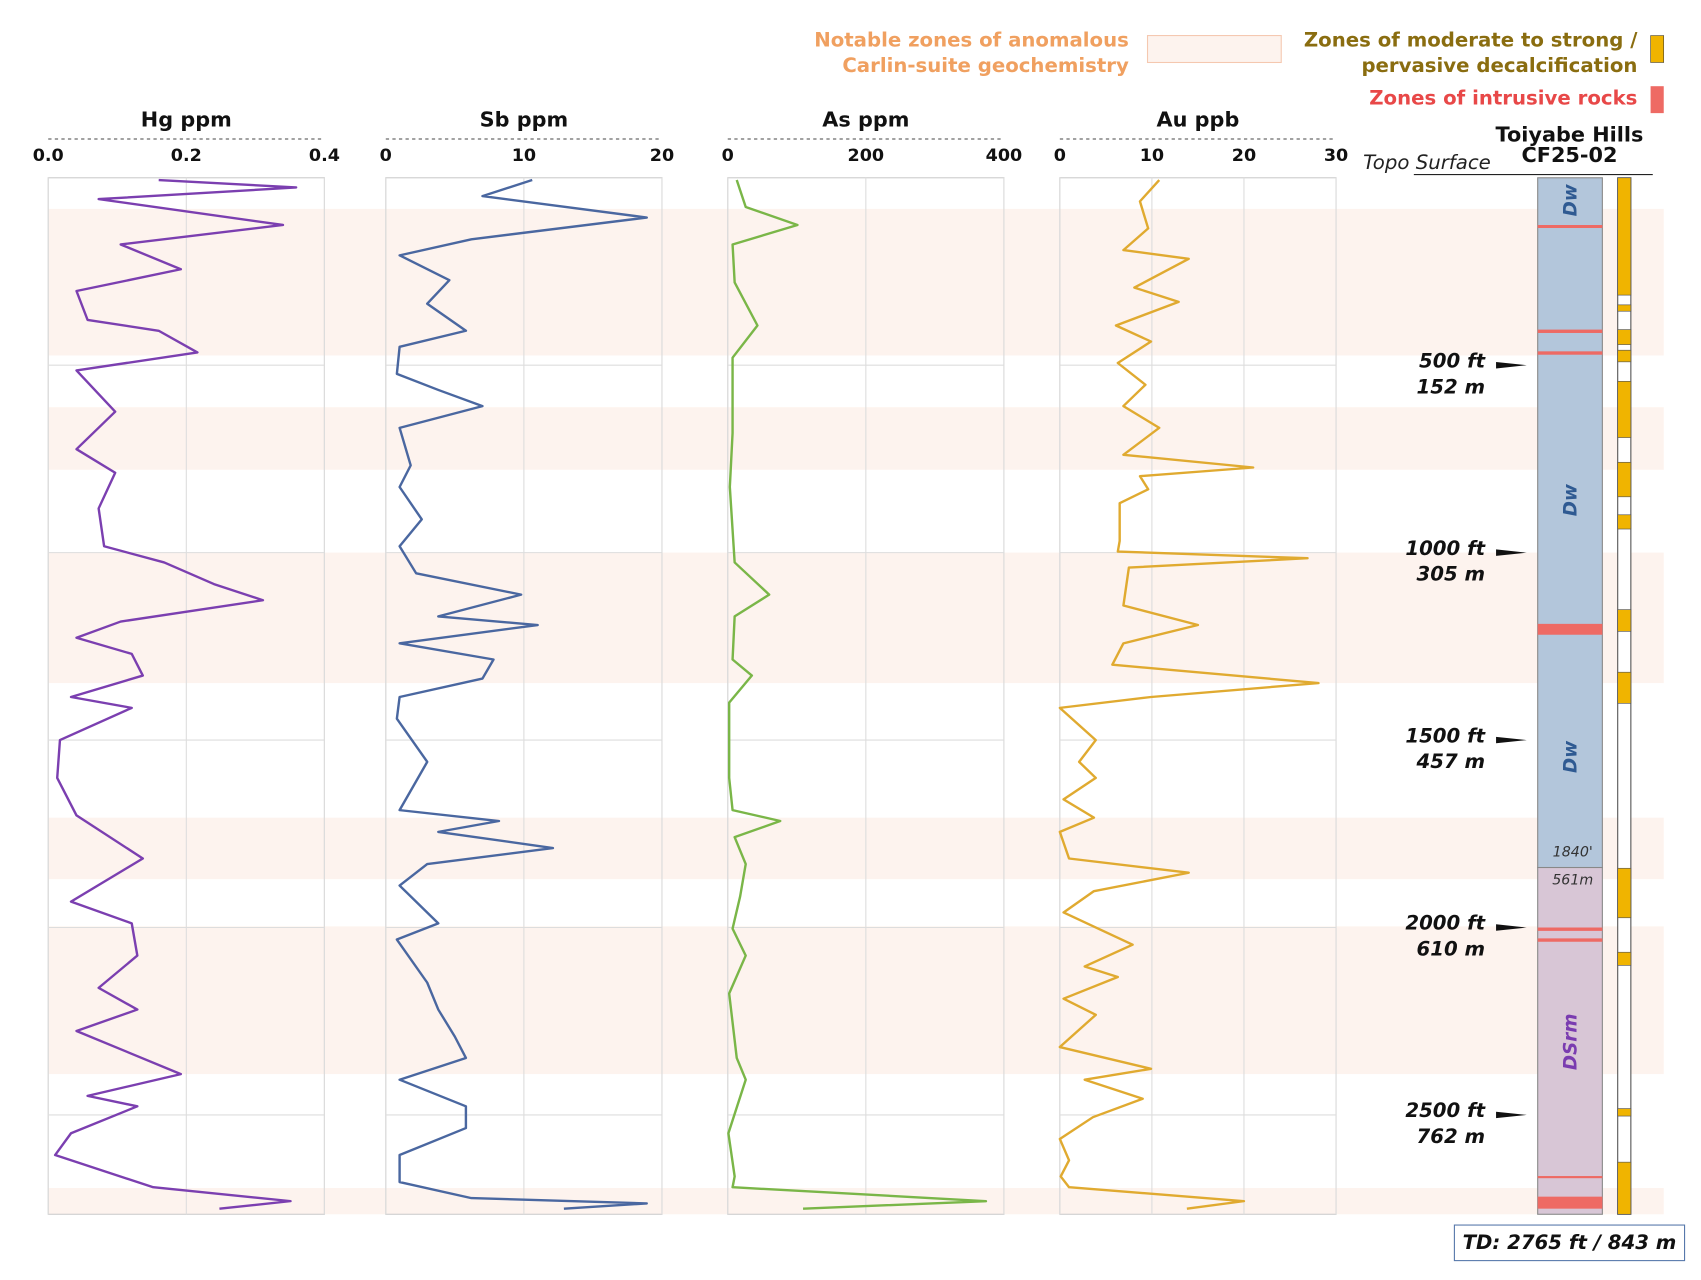  Describe the element at coordinates (1336, 156) in the screenshot. I see `x-tick-label: 30` at that location.